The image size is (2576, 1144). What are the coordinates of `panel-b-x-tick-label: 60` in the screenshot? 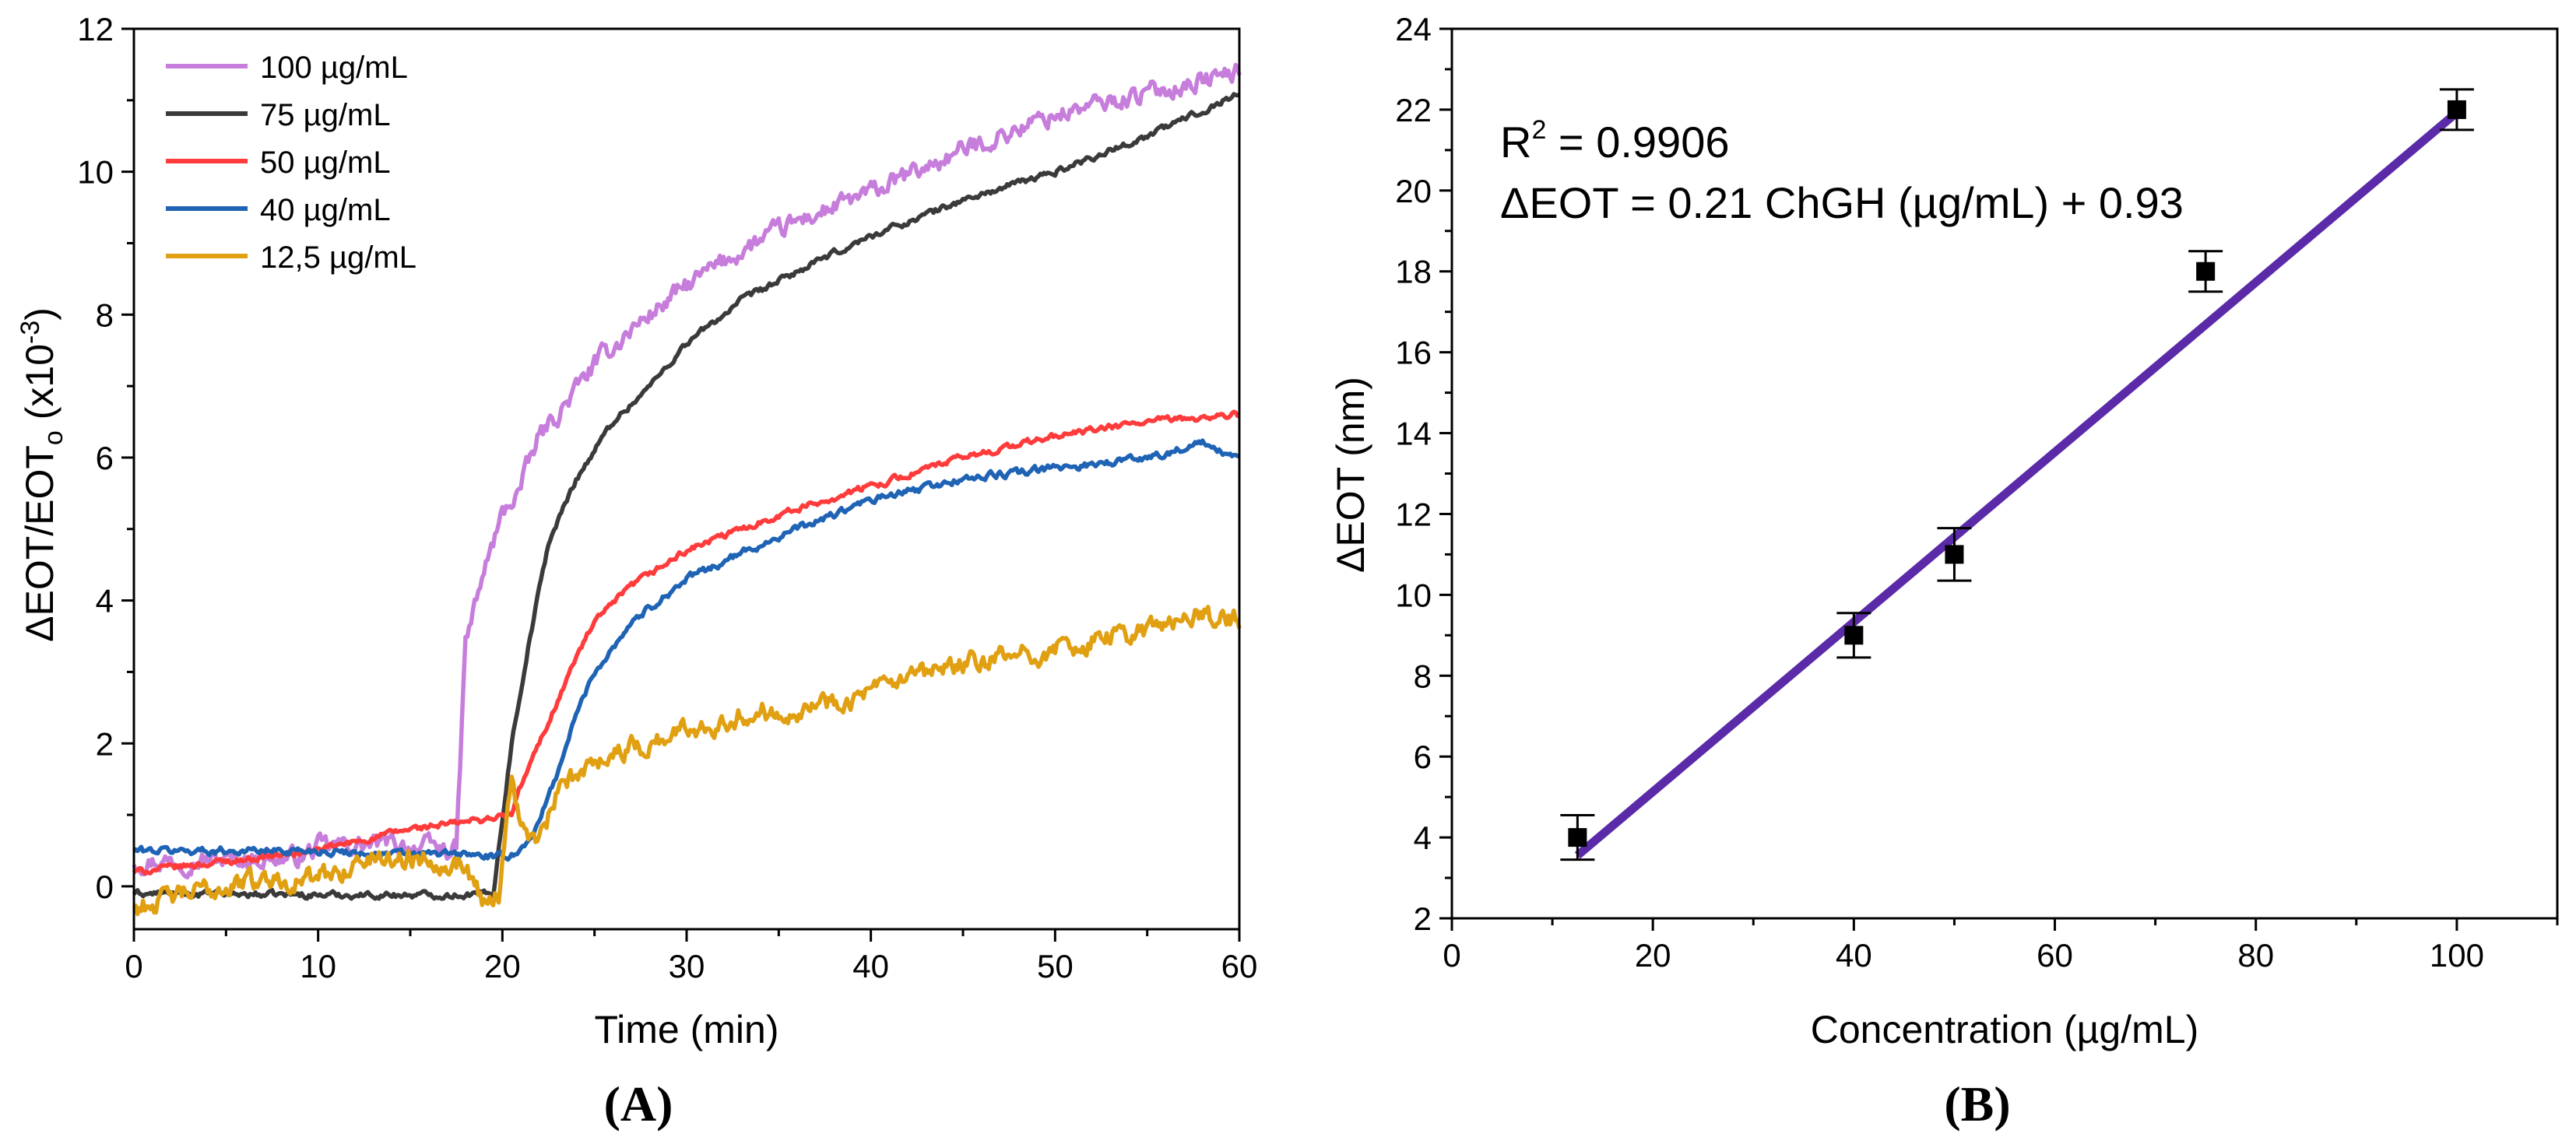 It's located at (2055, 956).